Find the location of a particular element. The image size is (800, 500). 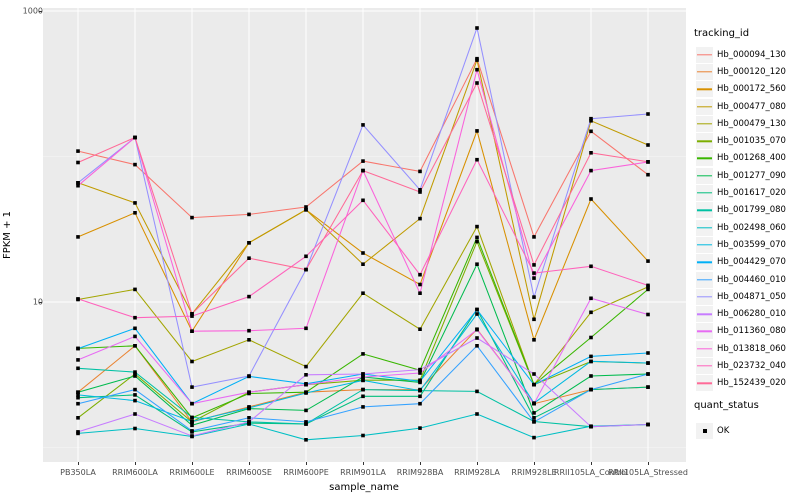

quant-ok-key-icon is located at coordinates (704, 430).